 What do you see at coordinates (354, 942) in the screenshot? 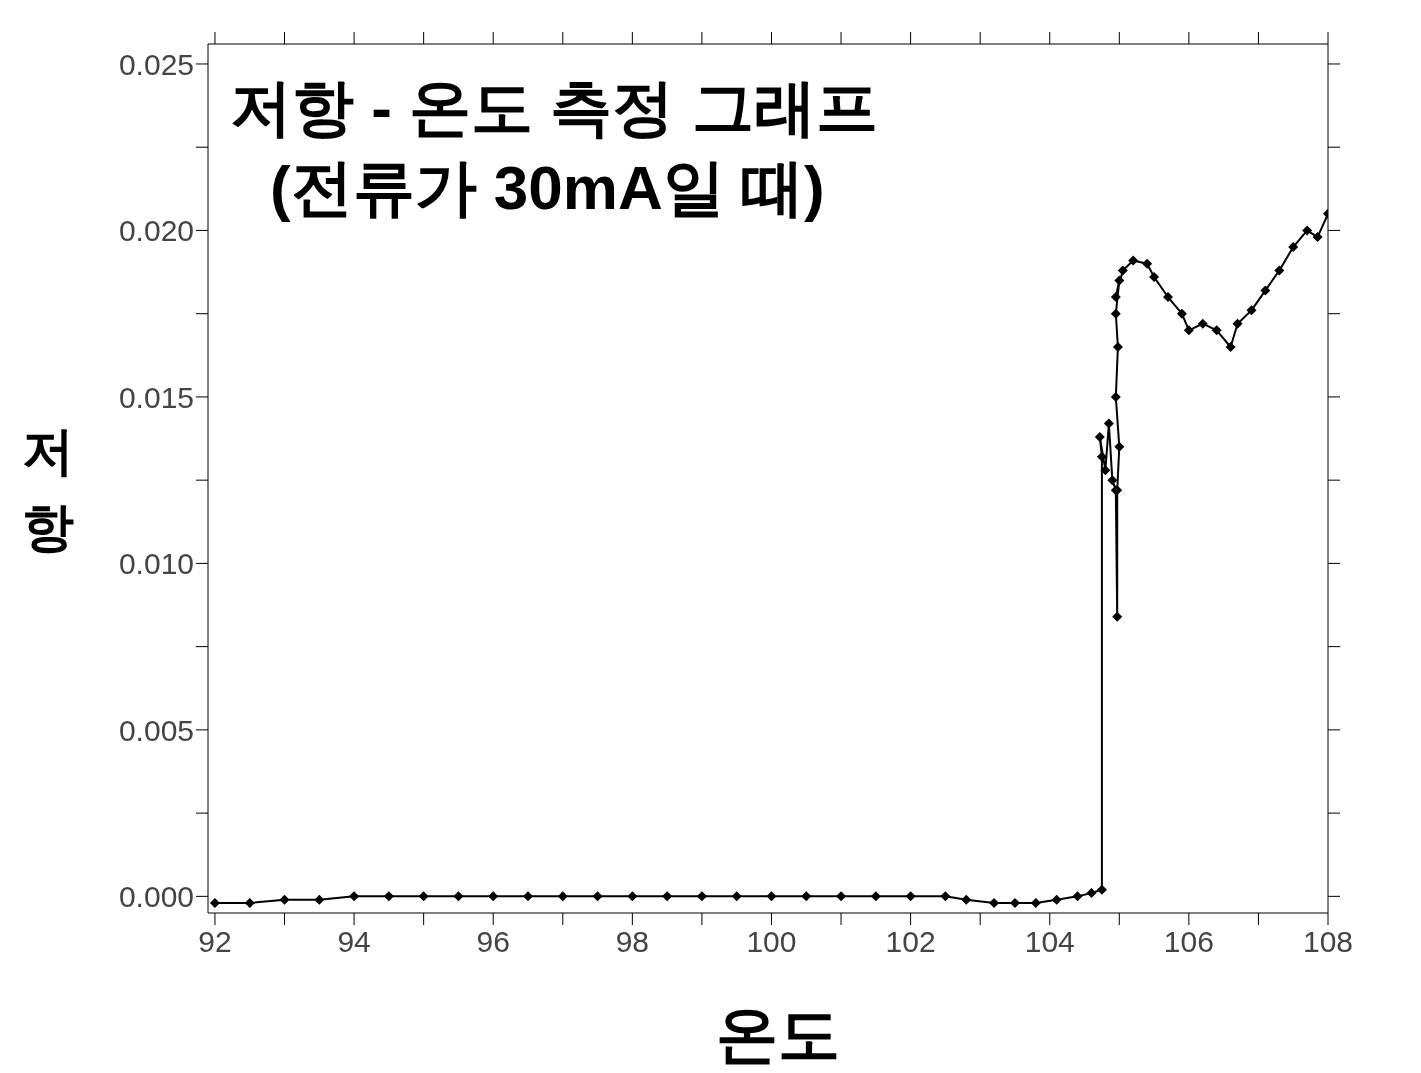
I see `x-tick-label: 94` at bounding box center [354, 942].